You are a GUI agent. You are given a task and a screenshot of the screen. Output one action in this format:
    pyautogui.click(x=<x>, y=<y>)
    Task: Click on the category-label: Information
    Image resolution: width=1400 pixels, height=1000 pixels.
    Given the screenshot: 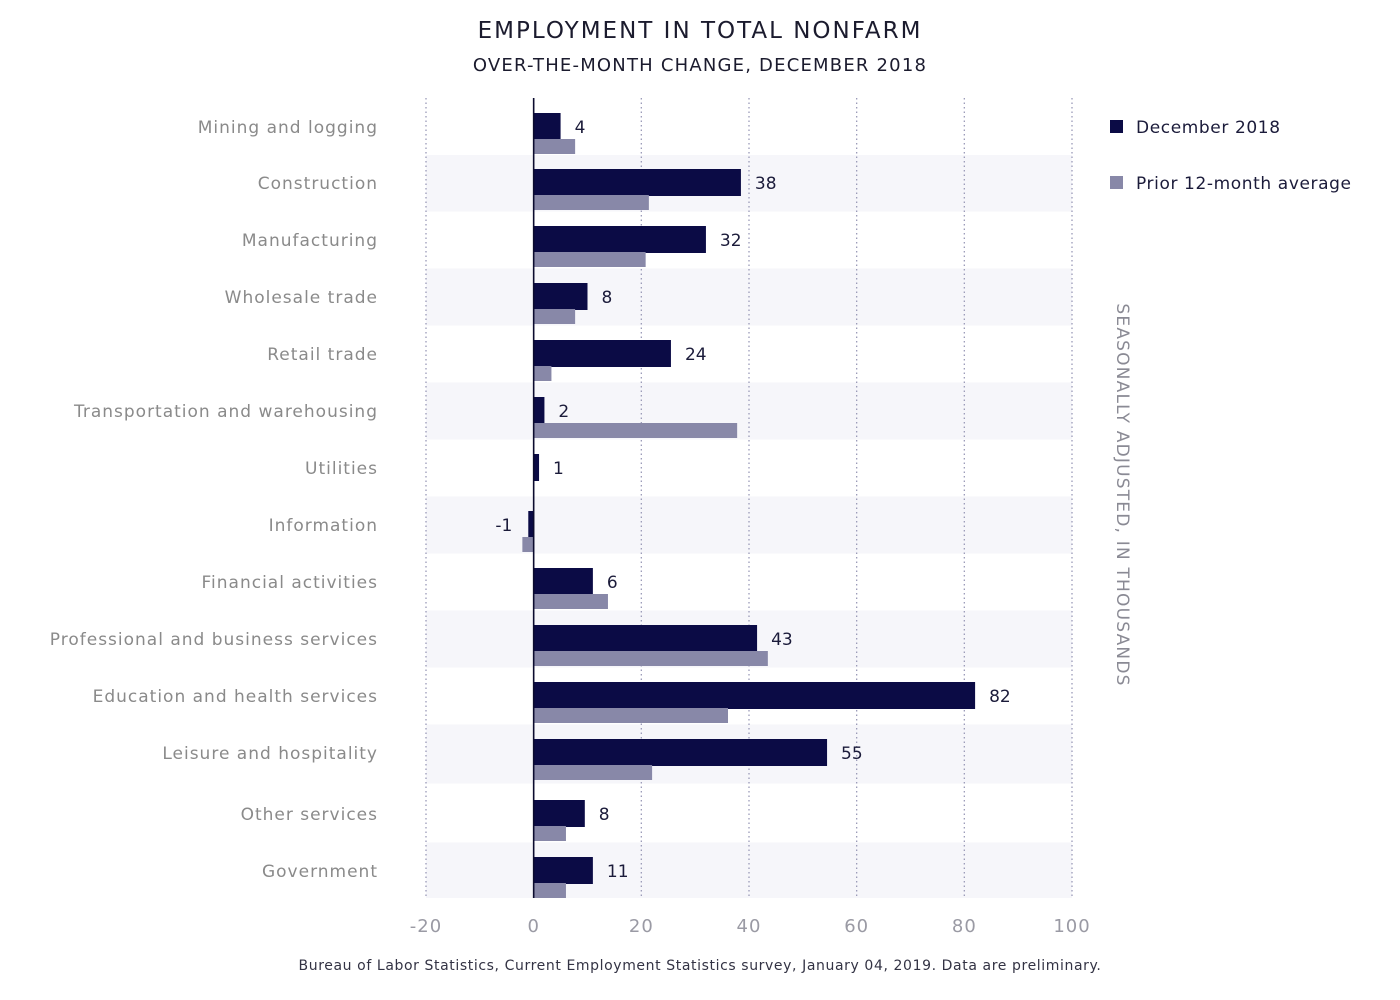 What is the action you would take?
    pyautogui.click(x=323, y=526)
    